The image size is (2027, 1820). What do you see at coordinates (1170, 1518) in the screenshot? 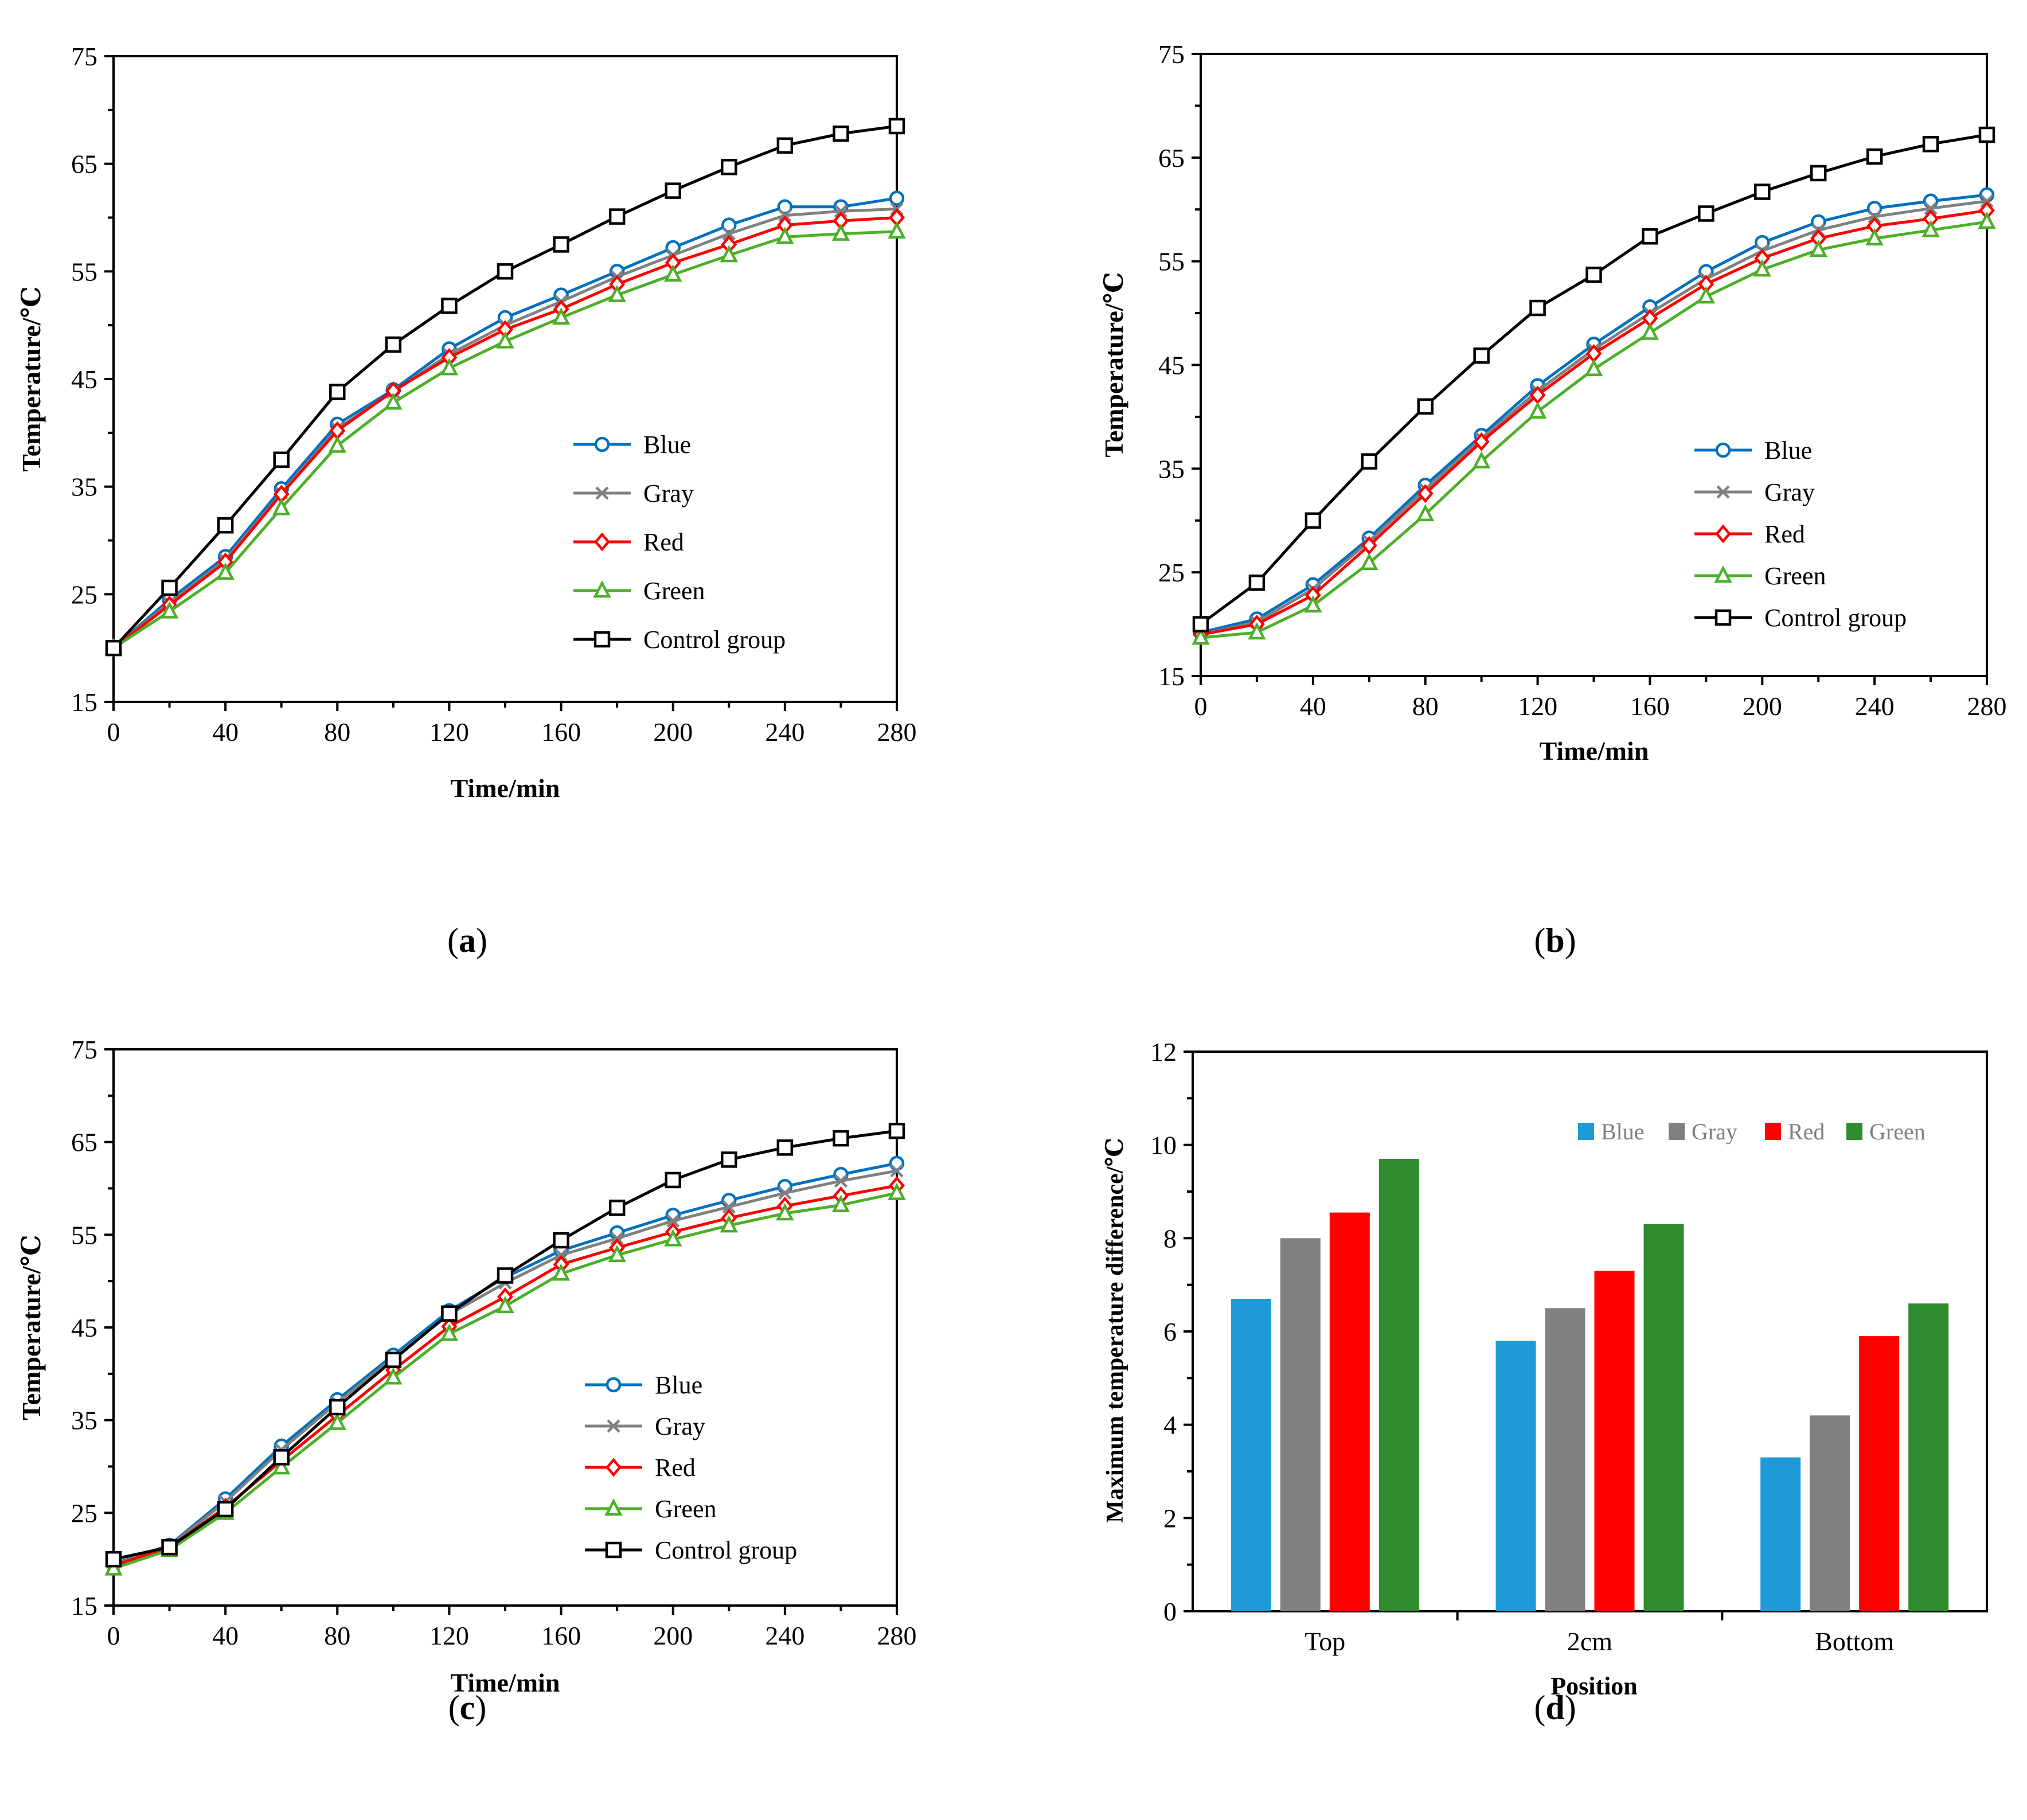
I see `y-tick-label: 2` at bounding box center [1170, 1518].